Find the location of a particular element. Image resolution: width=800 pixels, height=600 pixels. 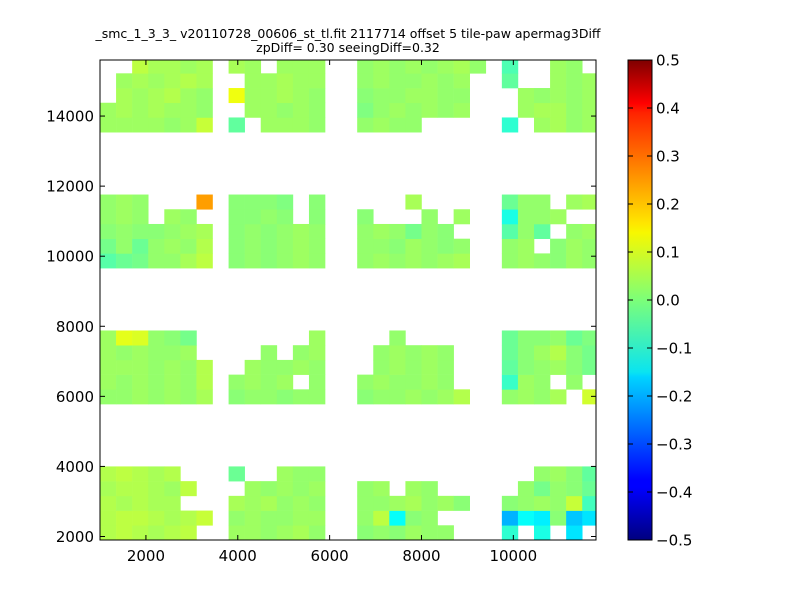

colorbar-tick-label: 0.5 is located at coordinates (668, 61).